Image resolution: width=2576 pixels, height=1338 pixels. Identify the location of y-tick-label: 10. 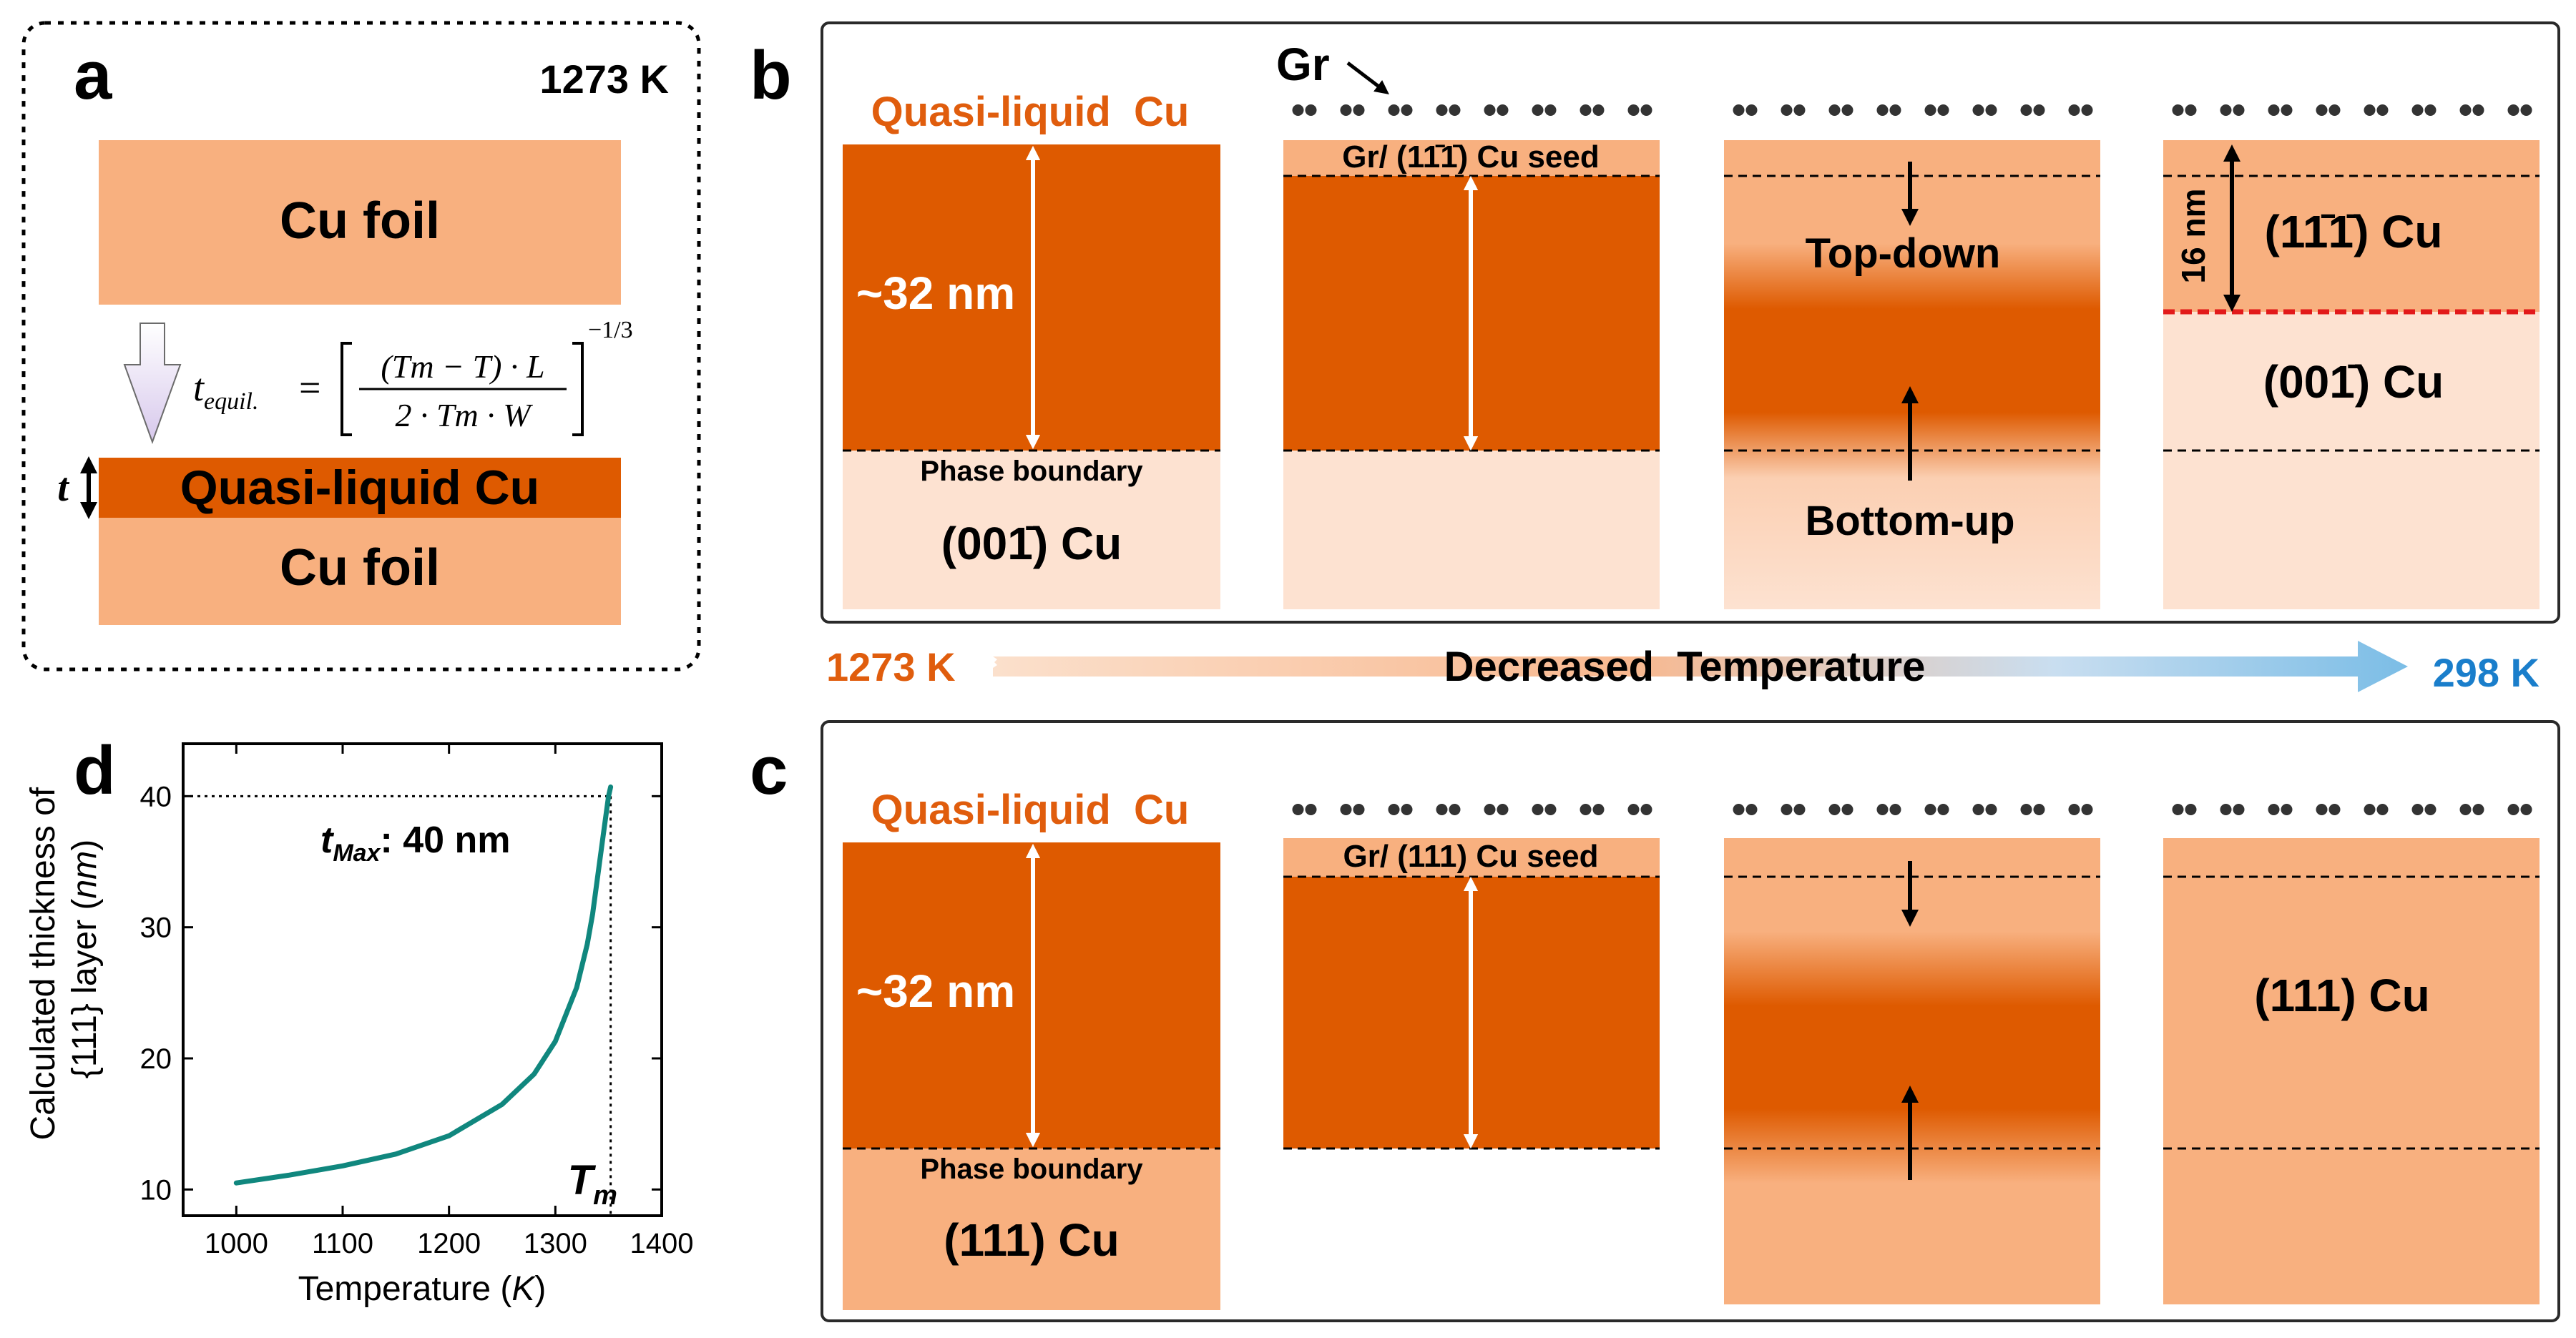
(156, 1190).